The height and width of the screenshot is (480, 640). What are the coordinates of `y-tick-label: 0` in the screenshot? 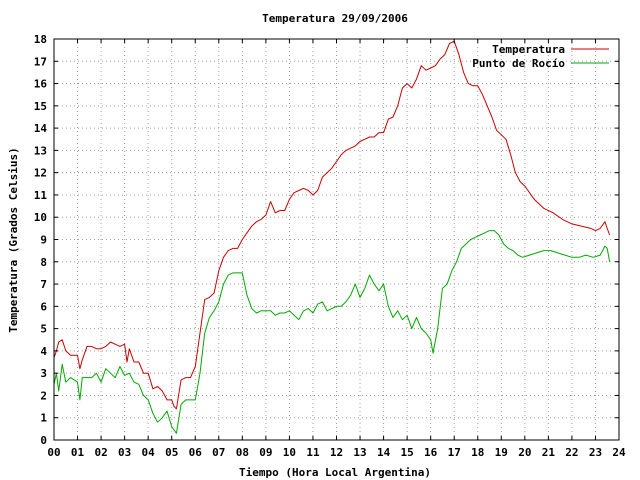 It's located at (43, 440).